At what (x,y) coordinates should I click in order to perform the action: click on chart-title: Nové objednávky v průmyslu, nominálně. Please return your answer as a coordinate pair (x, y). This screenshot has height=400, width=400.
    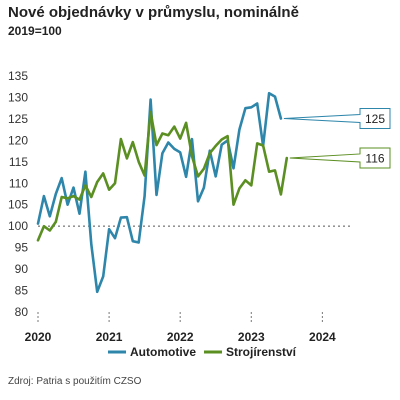
    Looking at the image, I should click on (153, 12).